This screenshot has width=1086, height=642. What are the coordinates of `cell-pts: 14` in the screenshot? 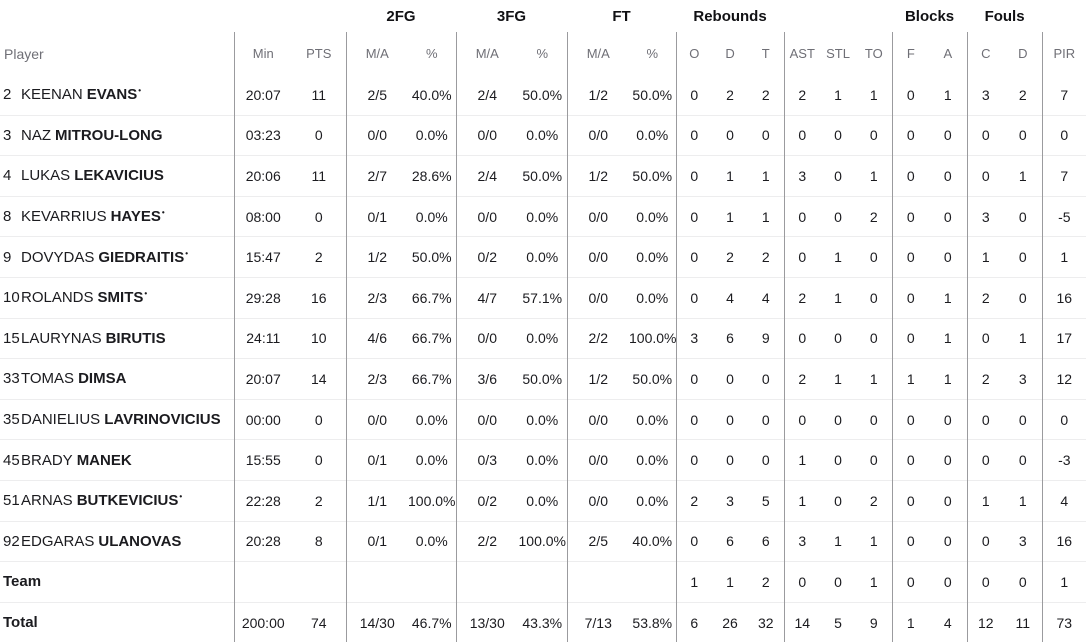 It's located at (319, 379).